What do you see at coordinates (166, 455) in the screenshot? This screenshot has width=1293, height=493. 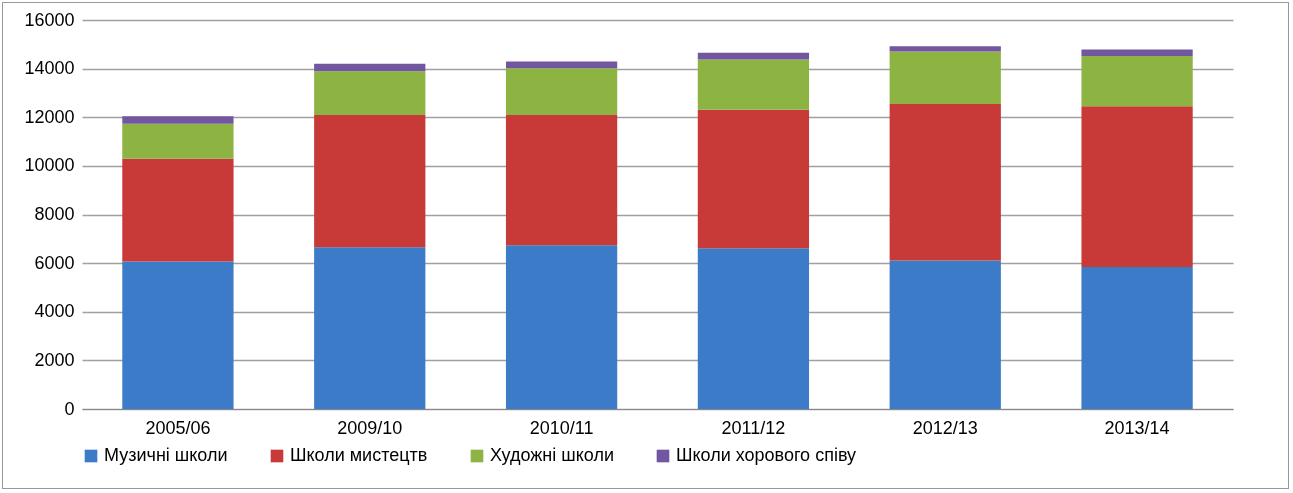 I see `legend-label: Музичні школи` at bounding box center [166, 455].